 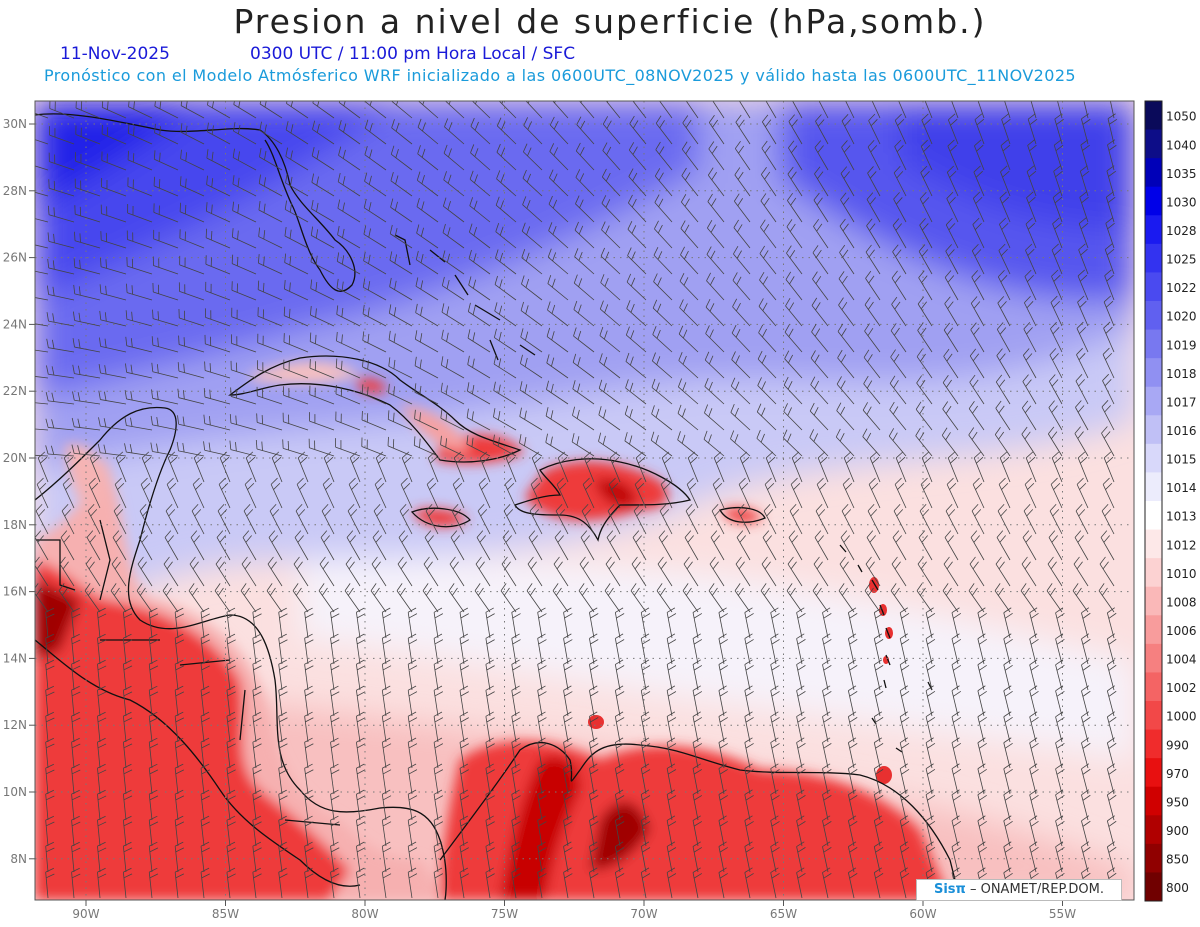 What do you see at coordinates (115, 54) in the screenshot?
I see `forecast-date: 11-Nov-2025` at bounding box center [115, 54].